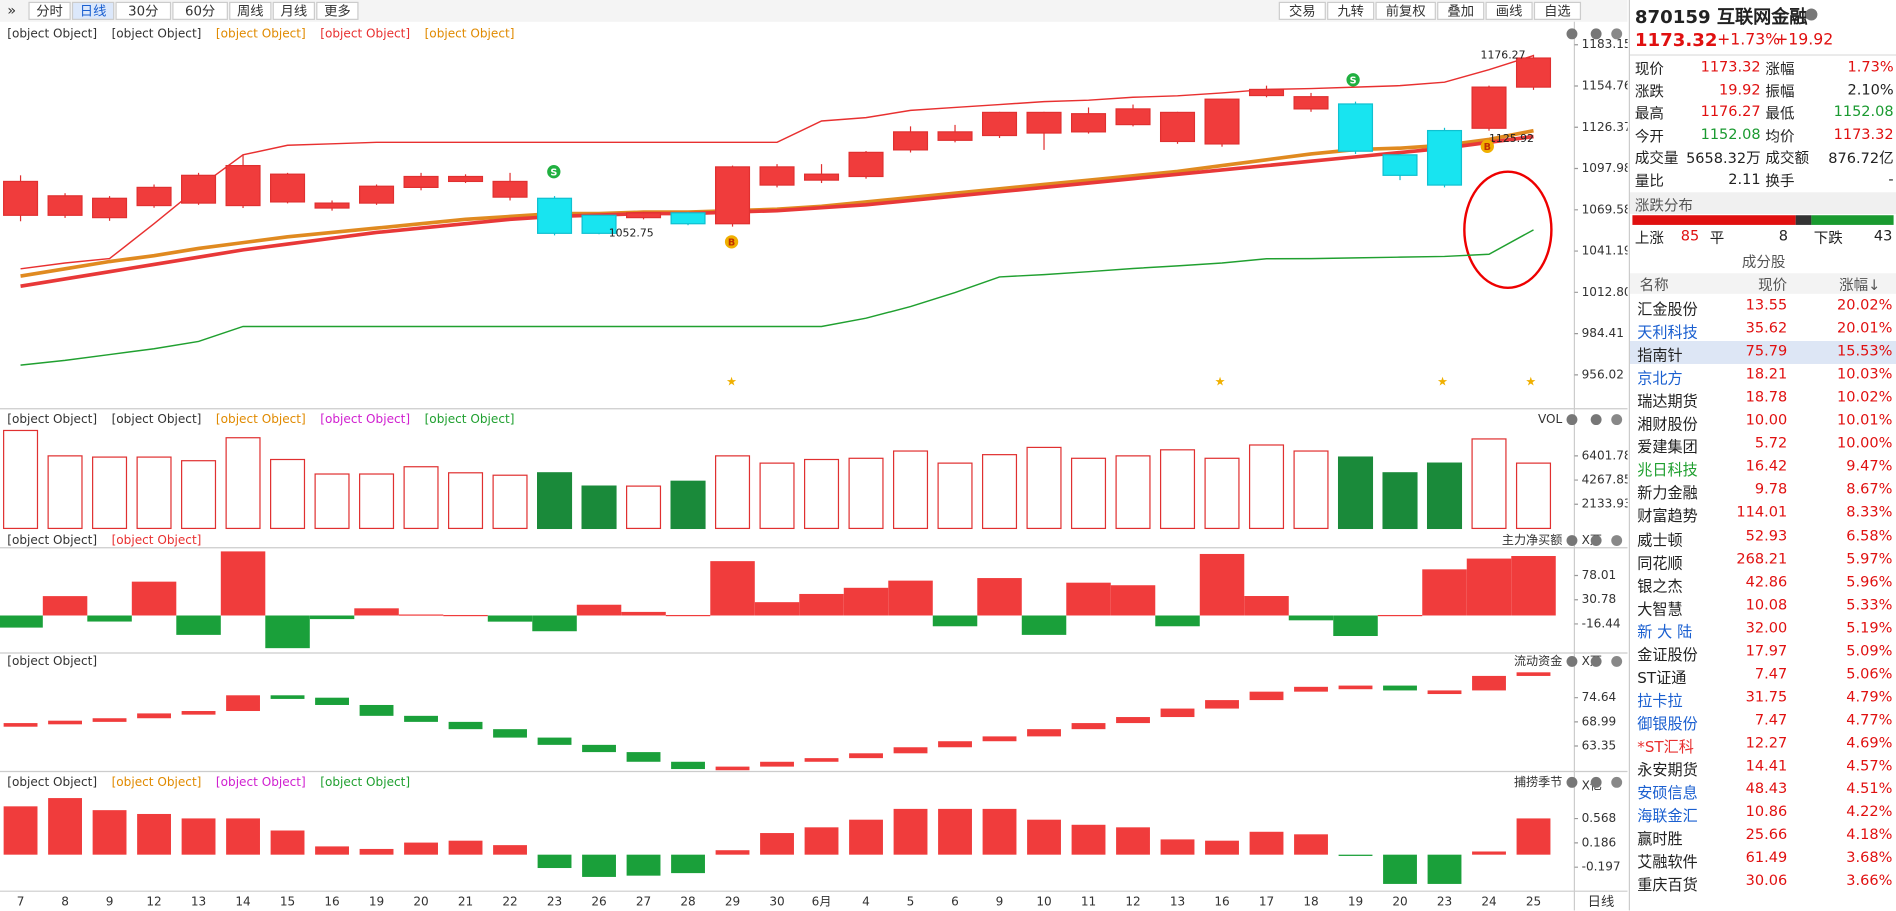 The height and width of the screenshot is (911, 1896). I want to click on stock-name: 重庆百货, so click(1667, 884).